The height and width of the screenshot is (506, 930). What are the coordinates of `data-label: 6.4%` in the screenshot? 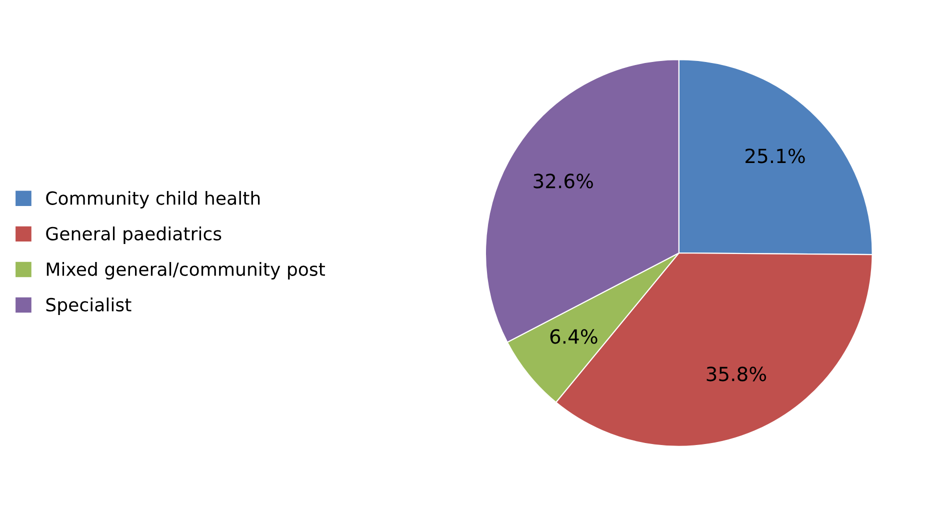 It's located at (574, 336).